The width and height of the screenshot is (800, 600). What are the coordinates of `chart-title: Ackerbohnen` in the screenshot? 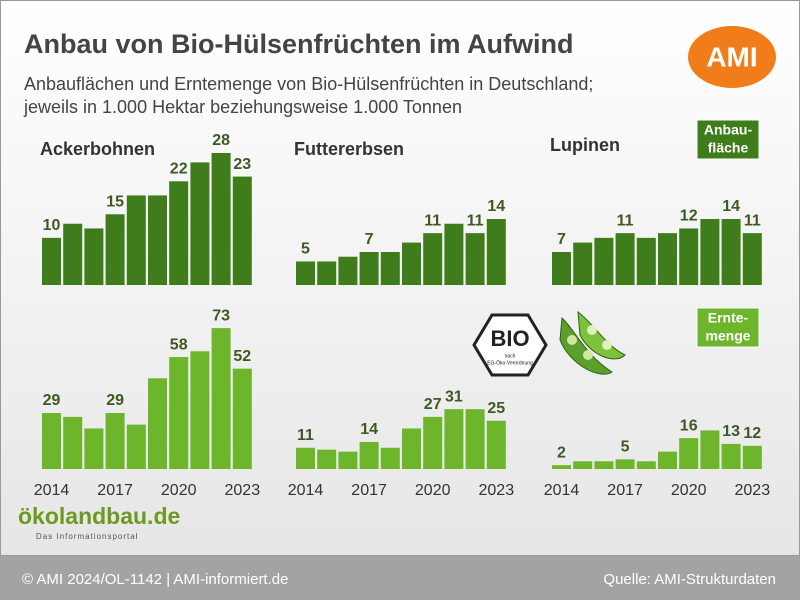 It's located at (97, 149).